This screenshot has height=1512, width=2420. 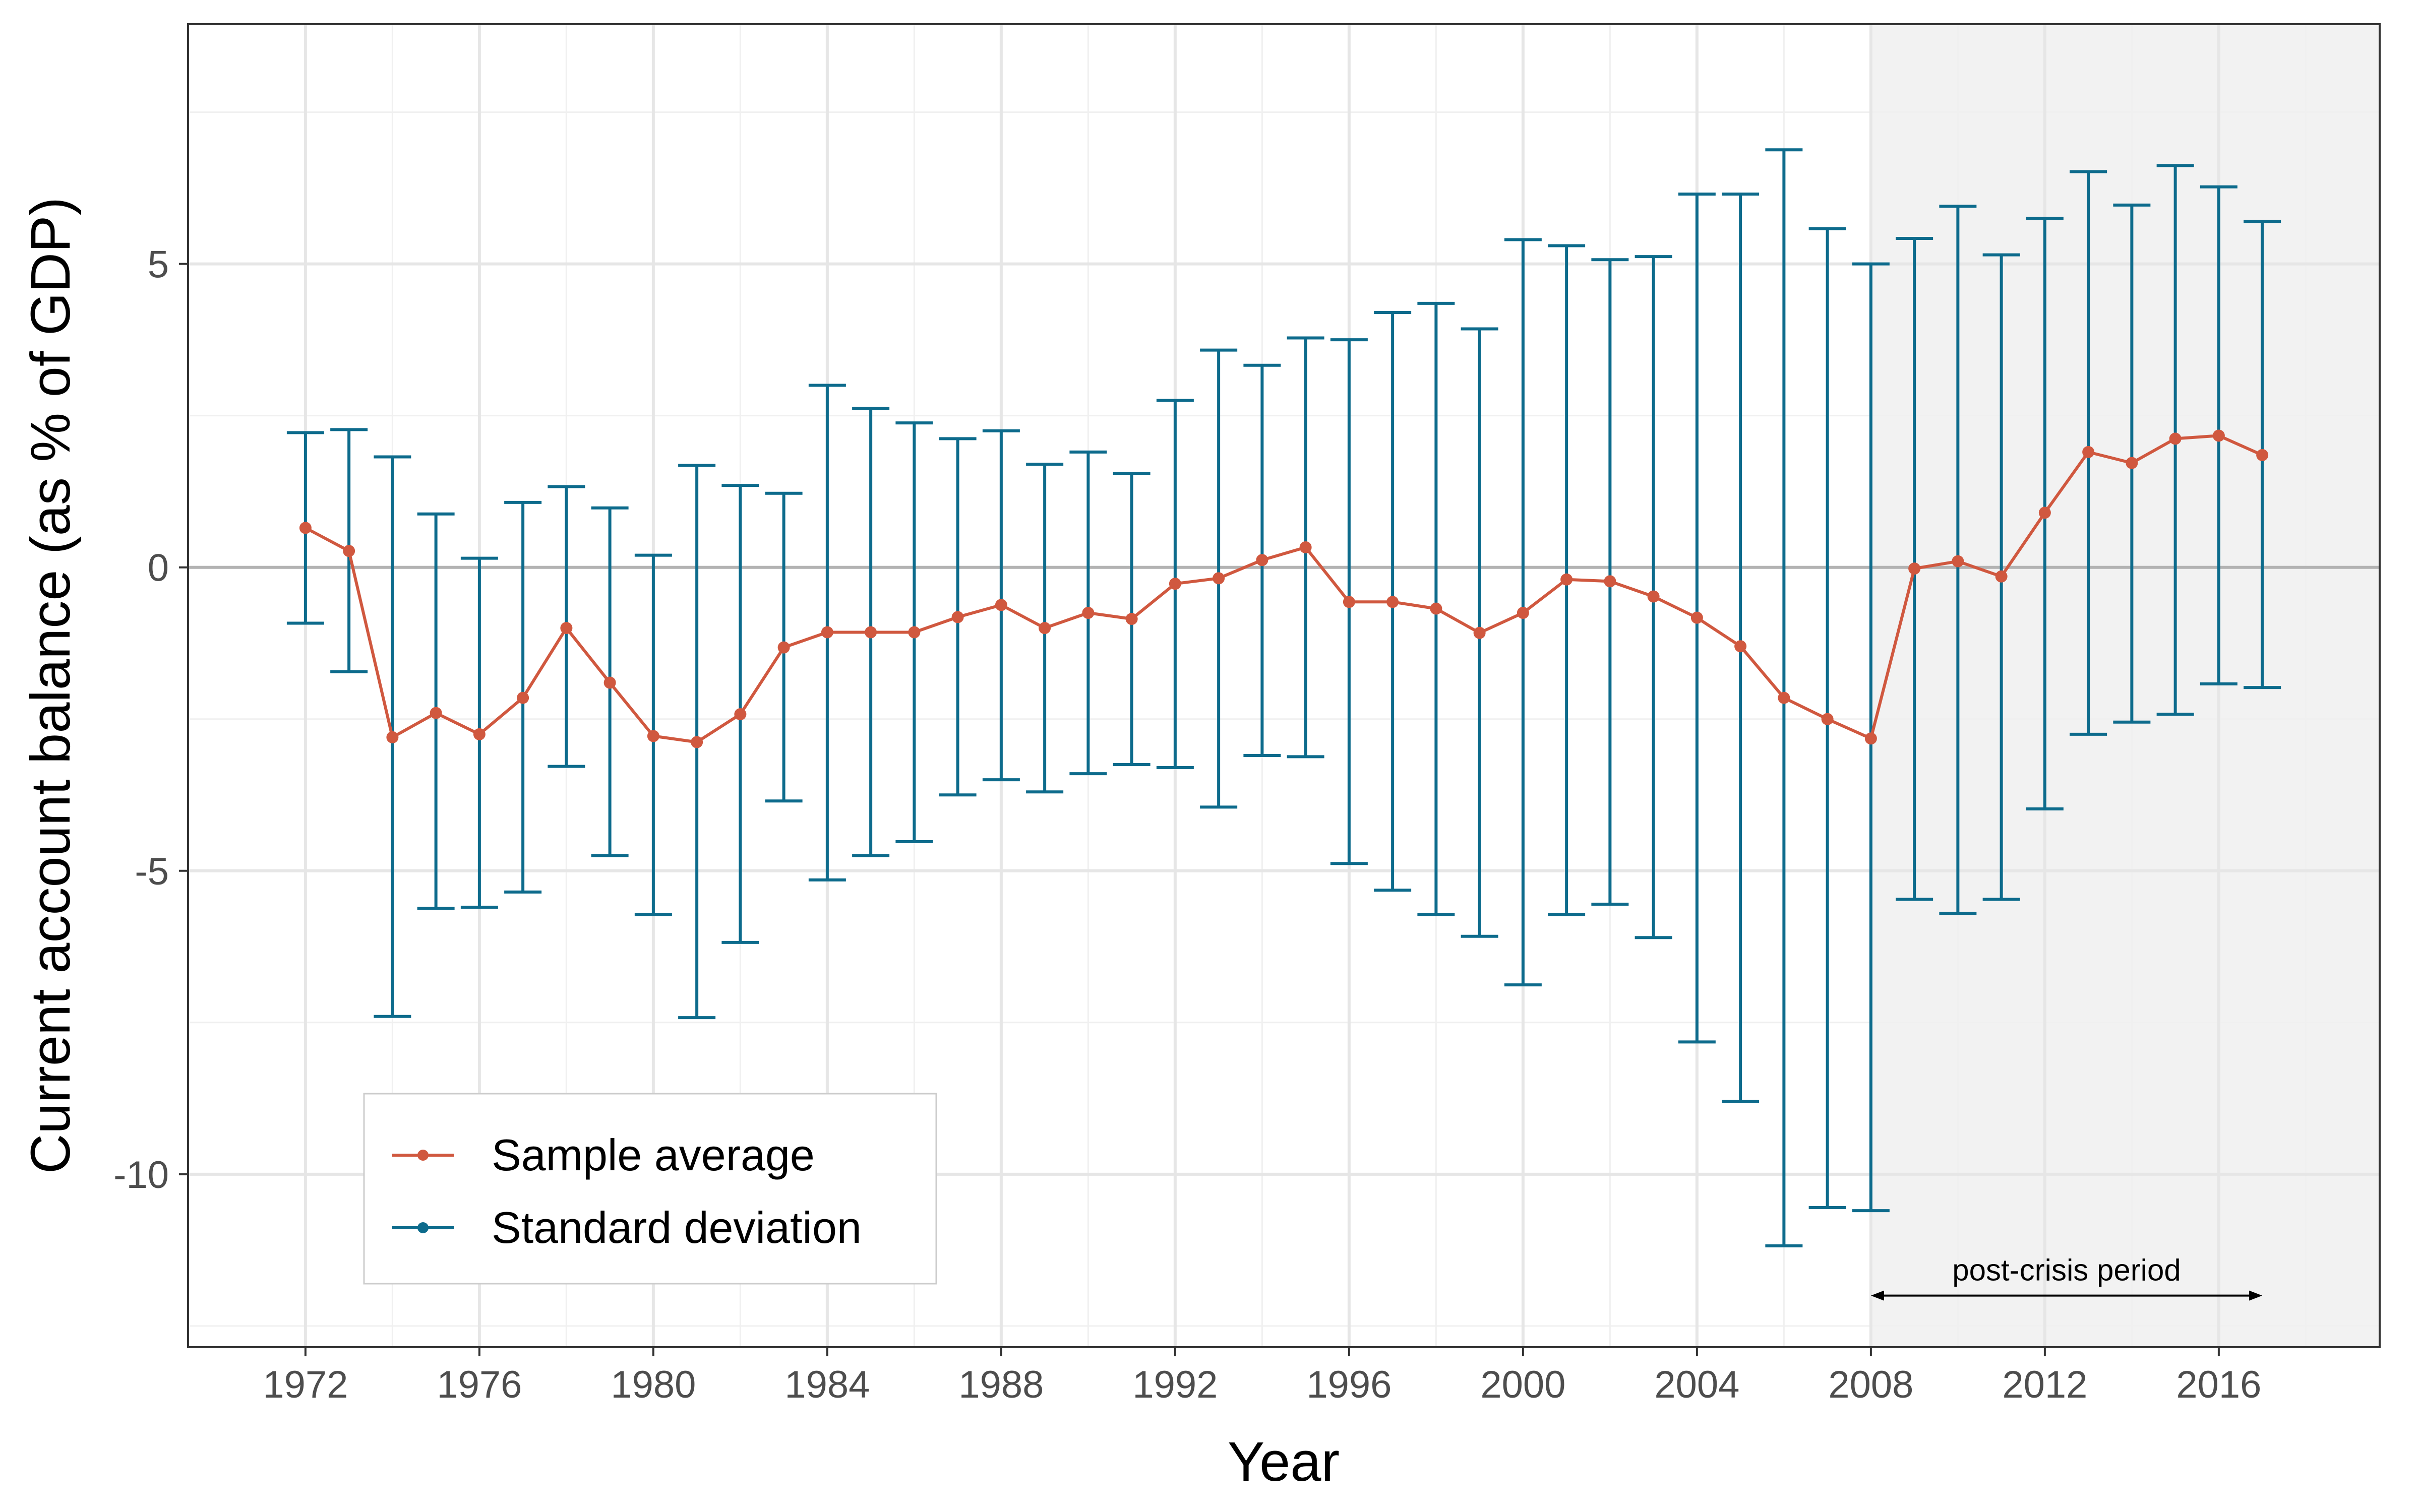 I want to click on y-tick-label: 0, so click(x=158, y=569).